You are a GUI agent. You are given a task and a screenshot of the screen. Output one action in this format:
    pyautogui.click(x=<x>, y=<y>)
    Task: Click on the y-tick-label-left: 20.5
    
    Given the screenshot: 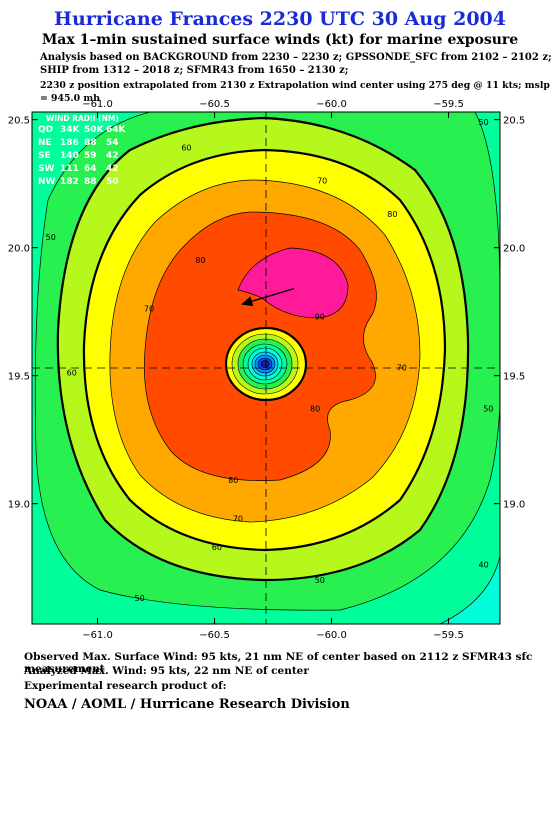 What is the action you would take?
    pyautogui.click(x=19, y=121)
    